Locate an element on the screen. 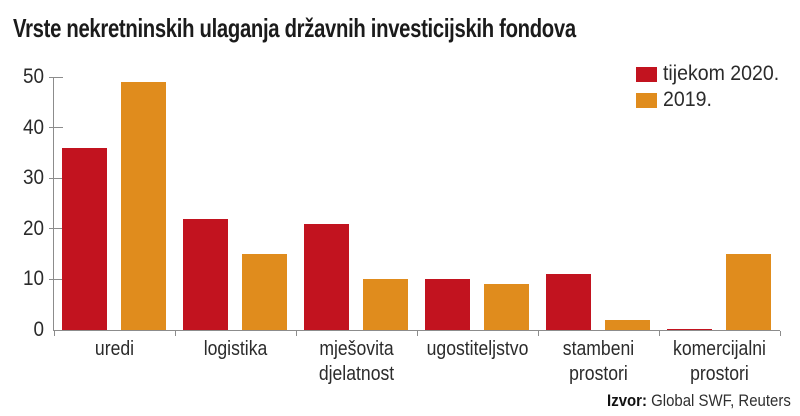 The width and height of the screenshot is (800, 416). bar-tijekom-2020-logistika is located at coordinates (205, 274).